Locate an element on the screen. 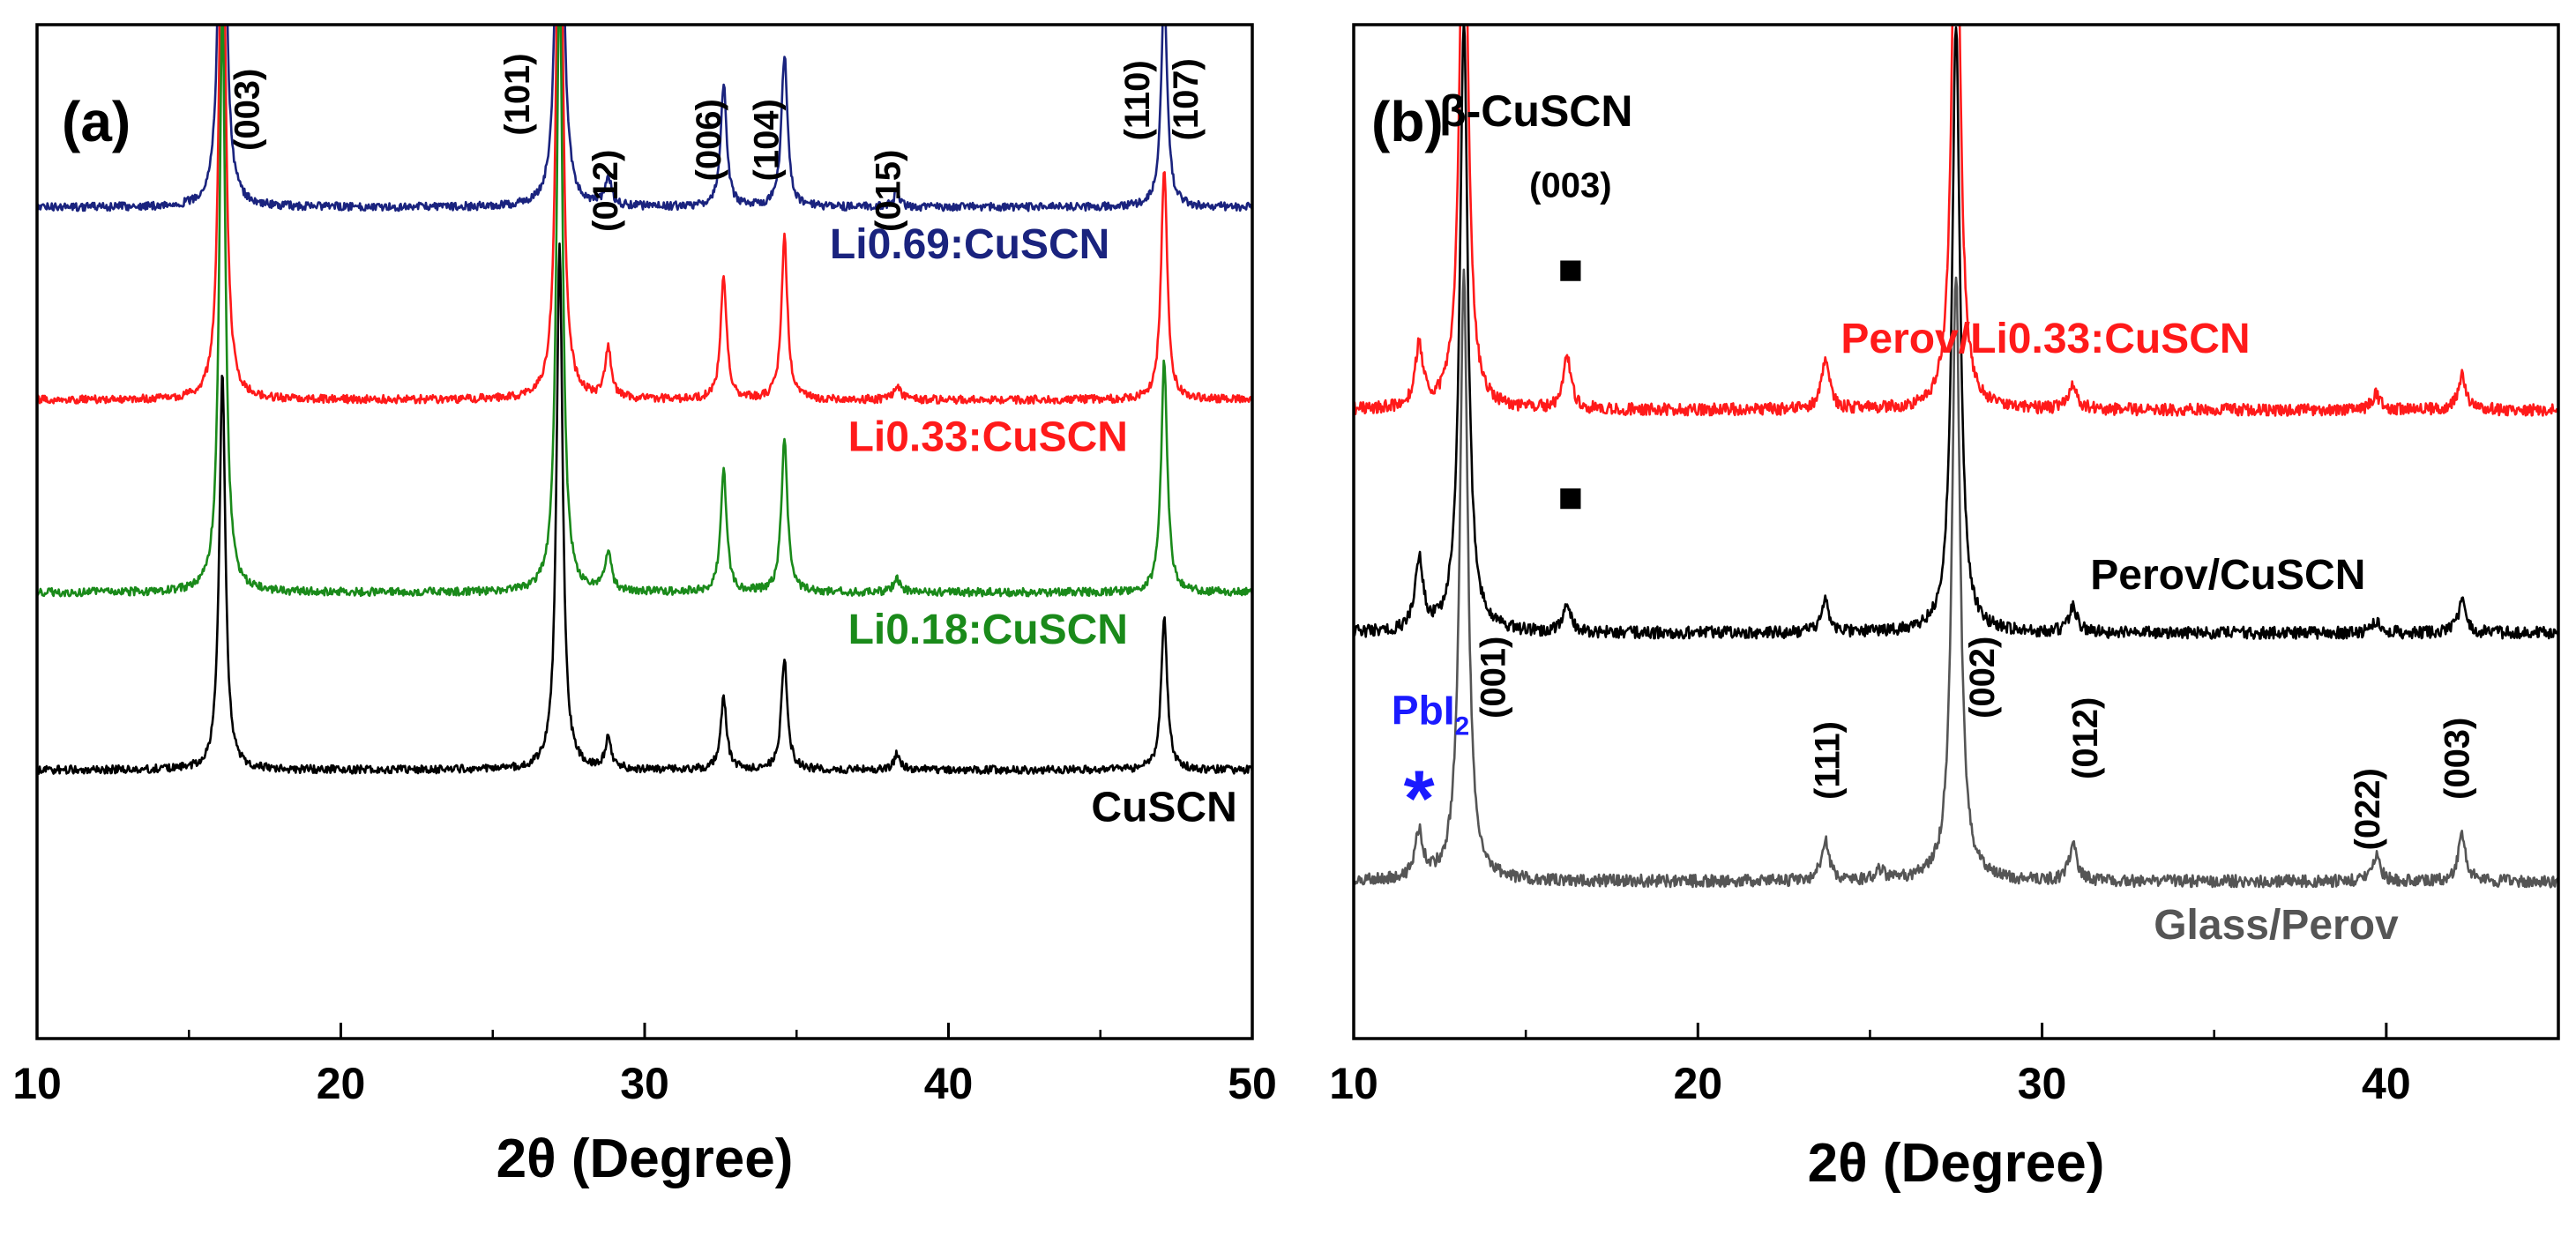  panel-a-annotations: (003) (101) (012) (006) (104) (015) (110) (107) is located at coordinates (717, 142).